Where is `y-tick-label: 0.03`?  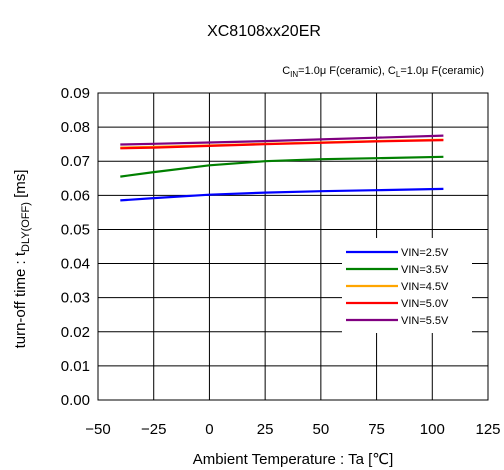
y-tick-label: 0.03 is located at coordinates (75, 298).